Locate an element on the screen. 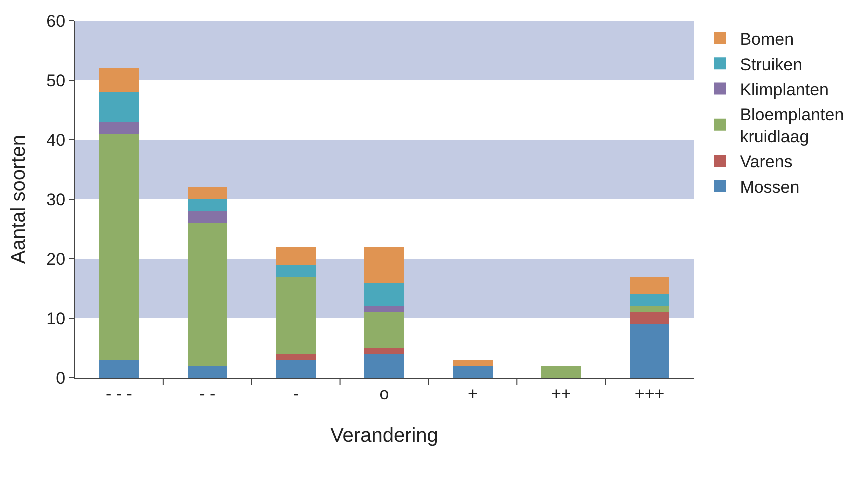  y-axis-title: Aantal soorten is located at coordinates (19, 199).